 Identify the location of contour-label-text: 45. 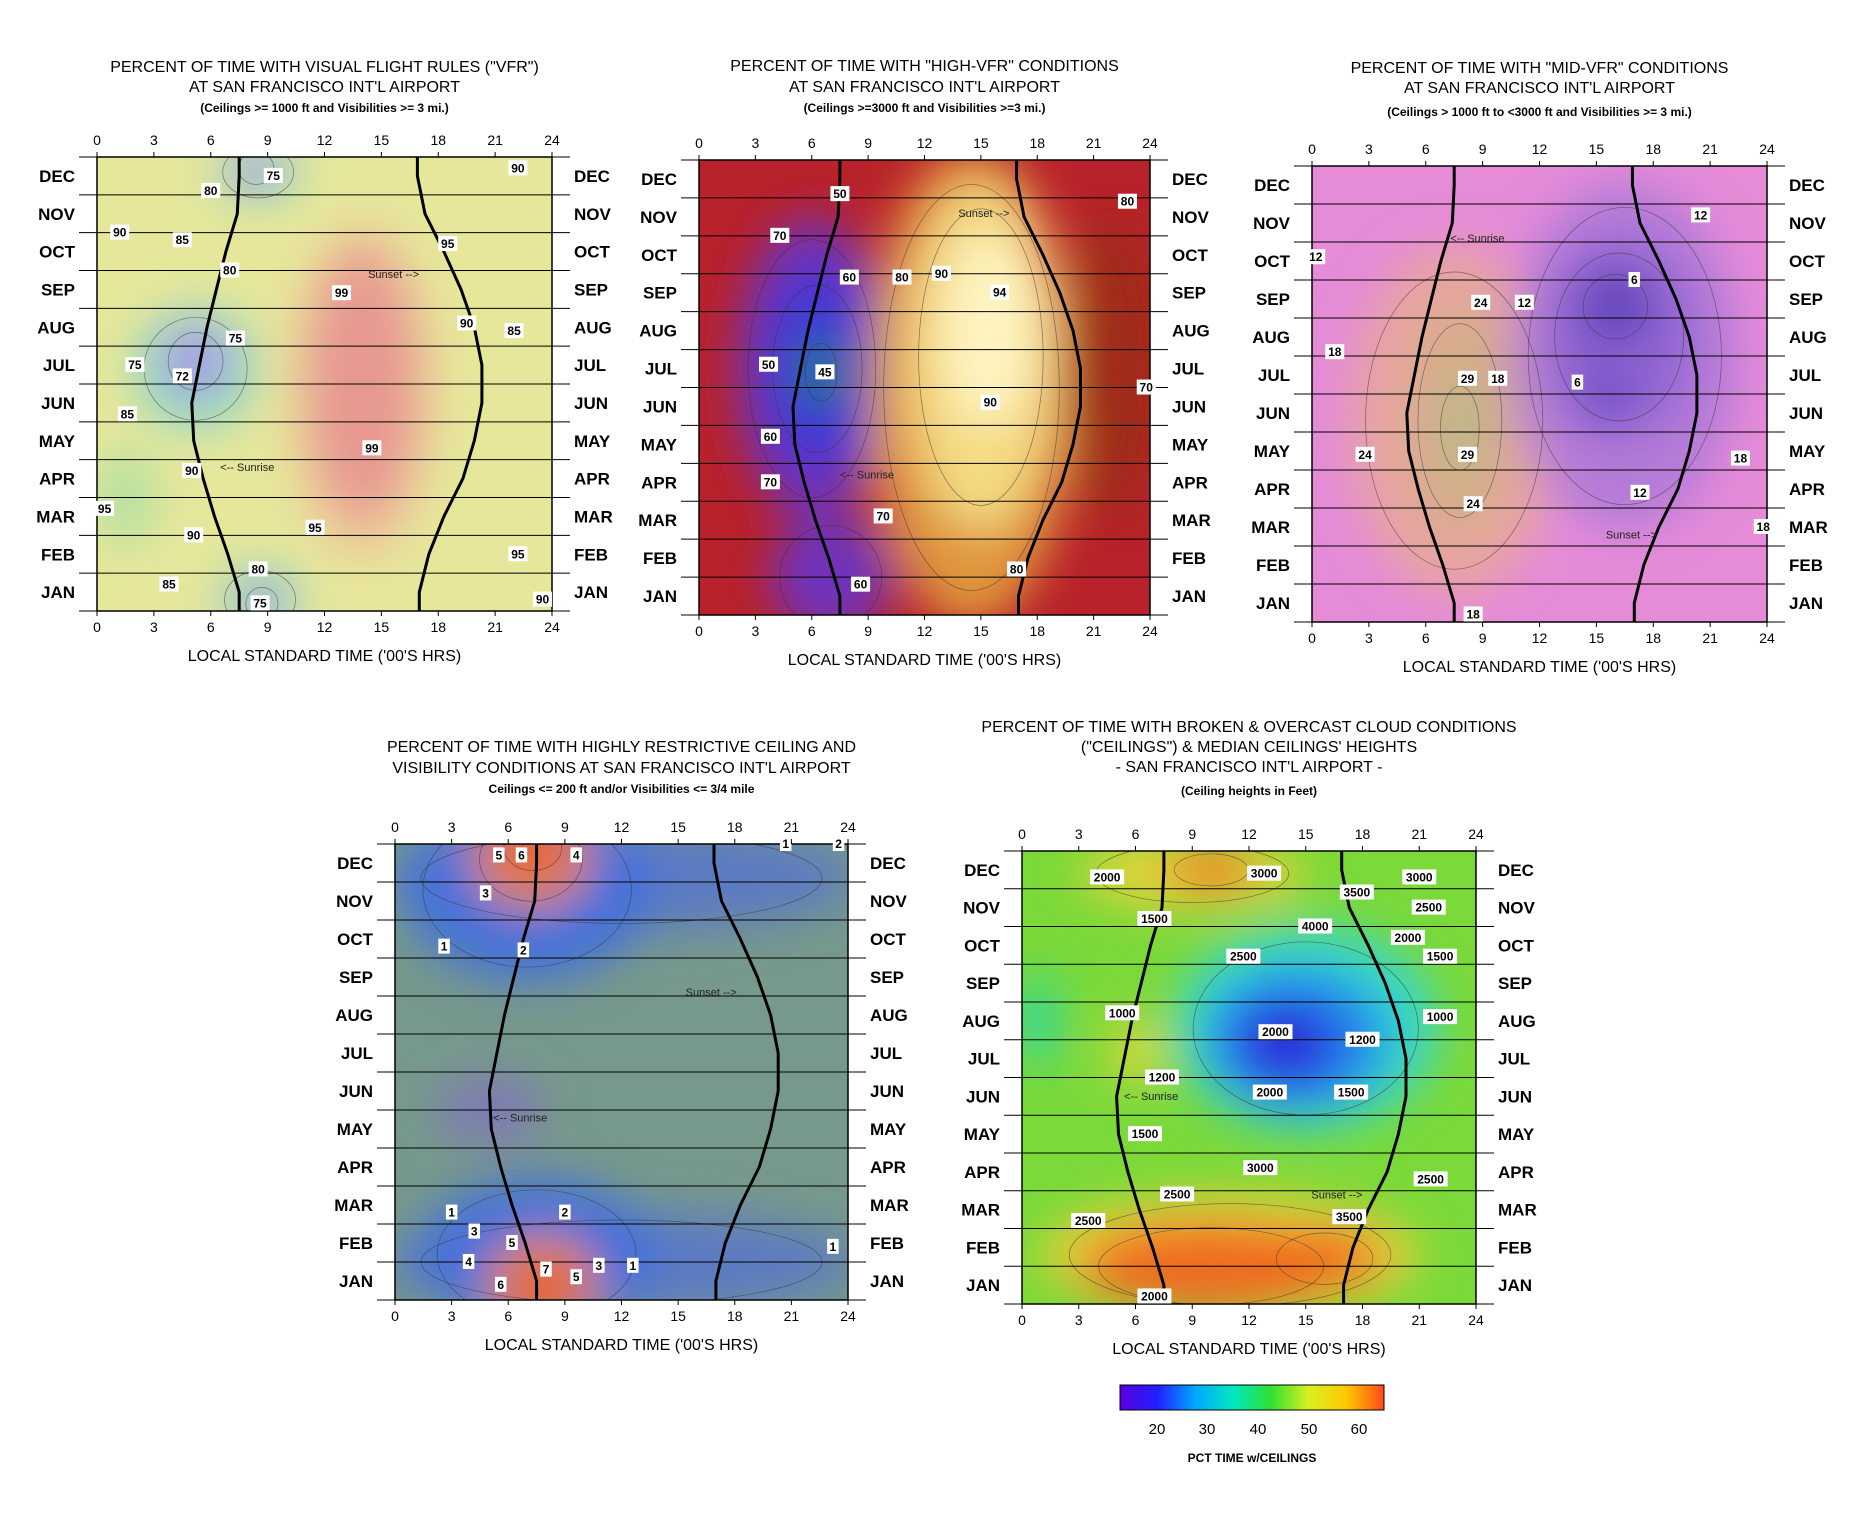
(825, 372).